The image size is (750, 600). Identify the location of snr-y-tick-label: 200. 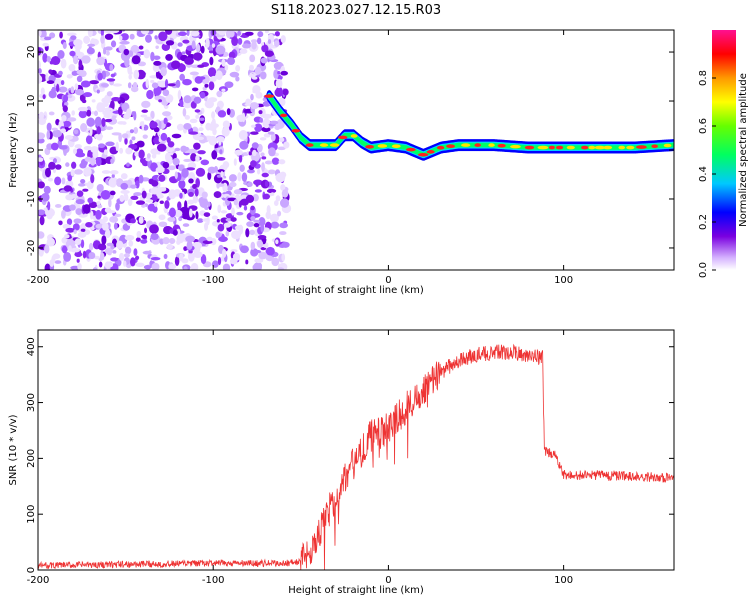
(31, 458).